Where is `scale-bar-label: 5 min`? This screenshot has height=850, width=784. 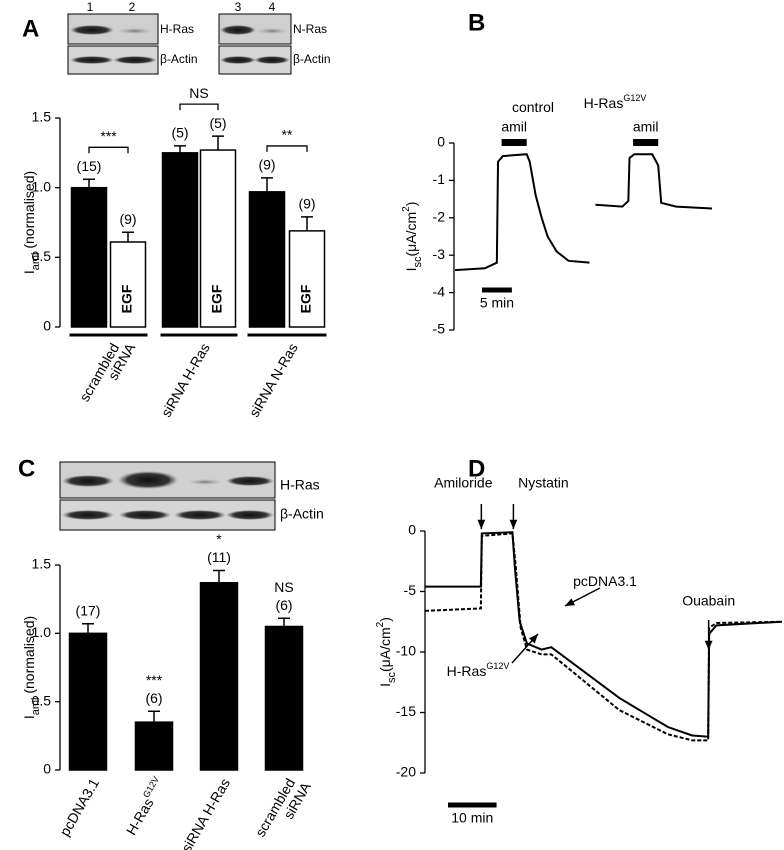 scale-bar-label: 5 min is located at coordinates (497, 303).